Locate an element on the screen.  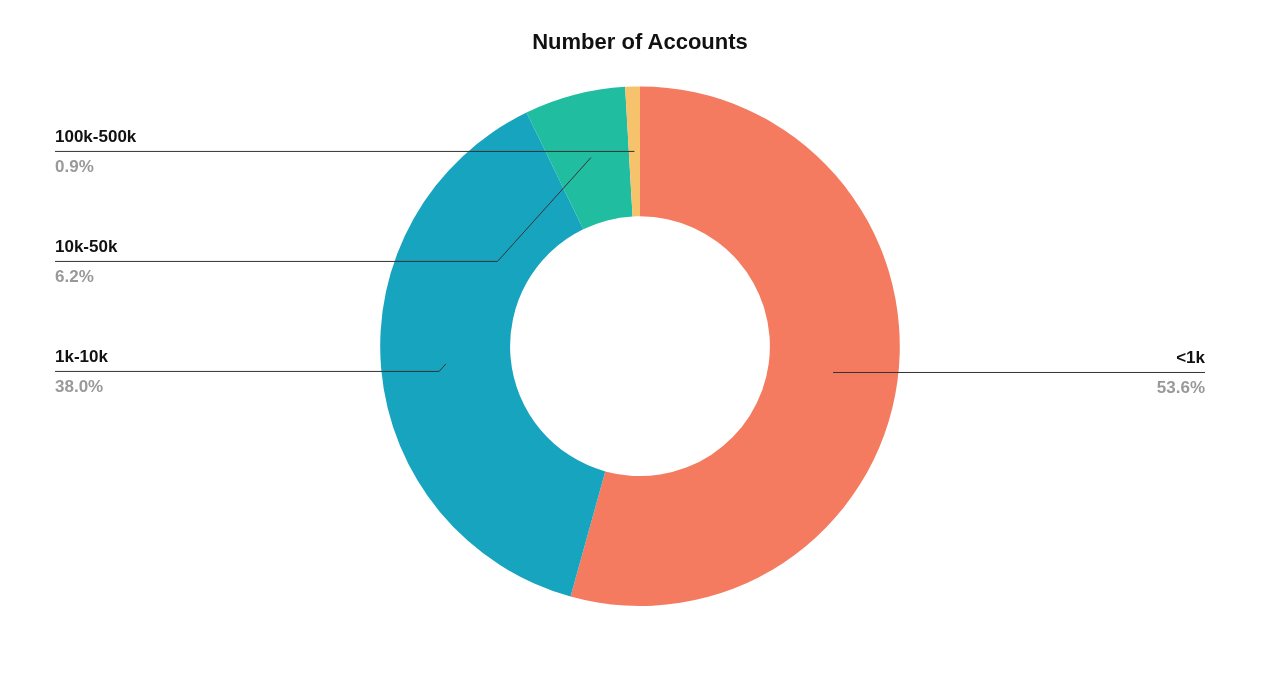
slice-label: 10k-50k is located at coordinates (86, 246).